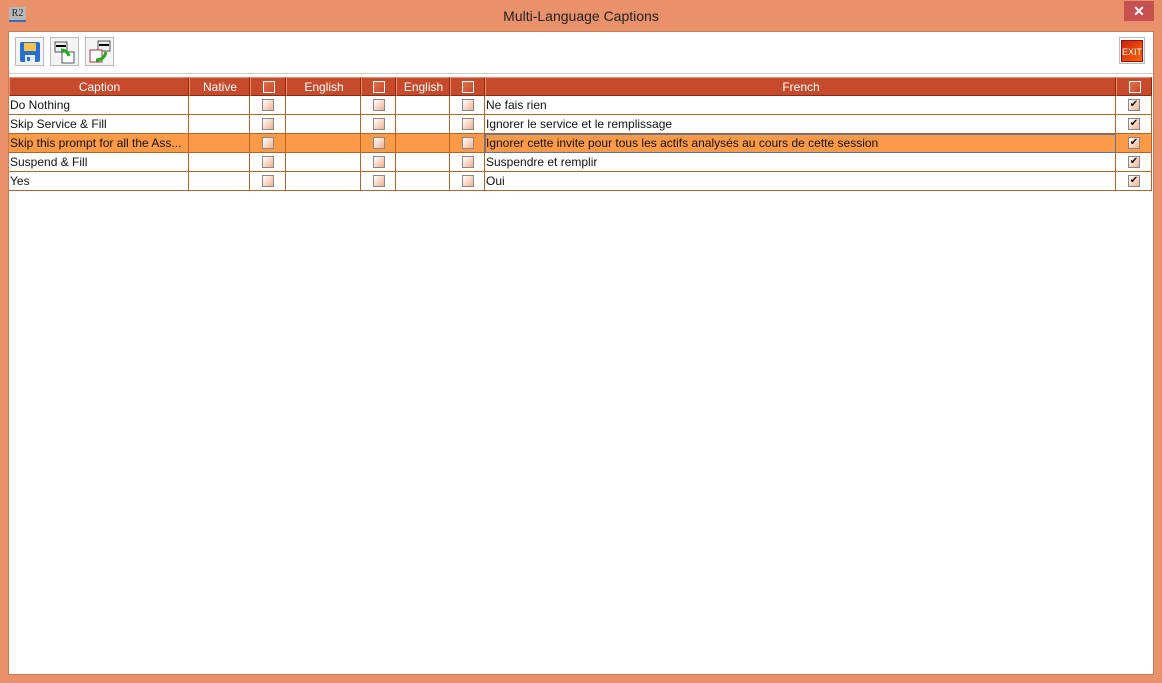  I want to click on cell-caption: Do Nothing, so click(99, 105).